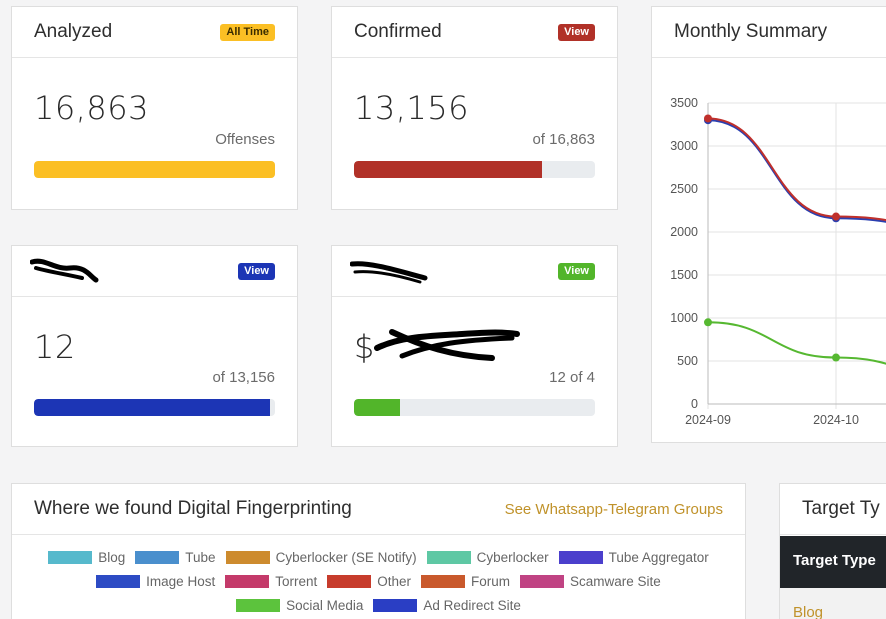  I want to click on target-type-header: Target Ty, so click(833, 509).